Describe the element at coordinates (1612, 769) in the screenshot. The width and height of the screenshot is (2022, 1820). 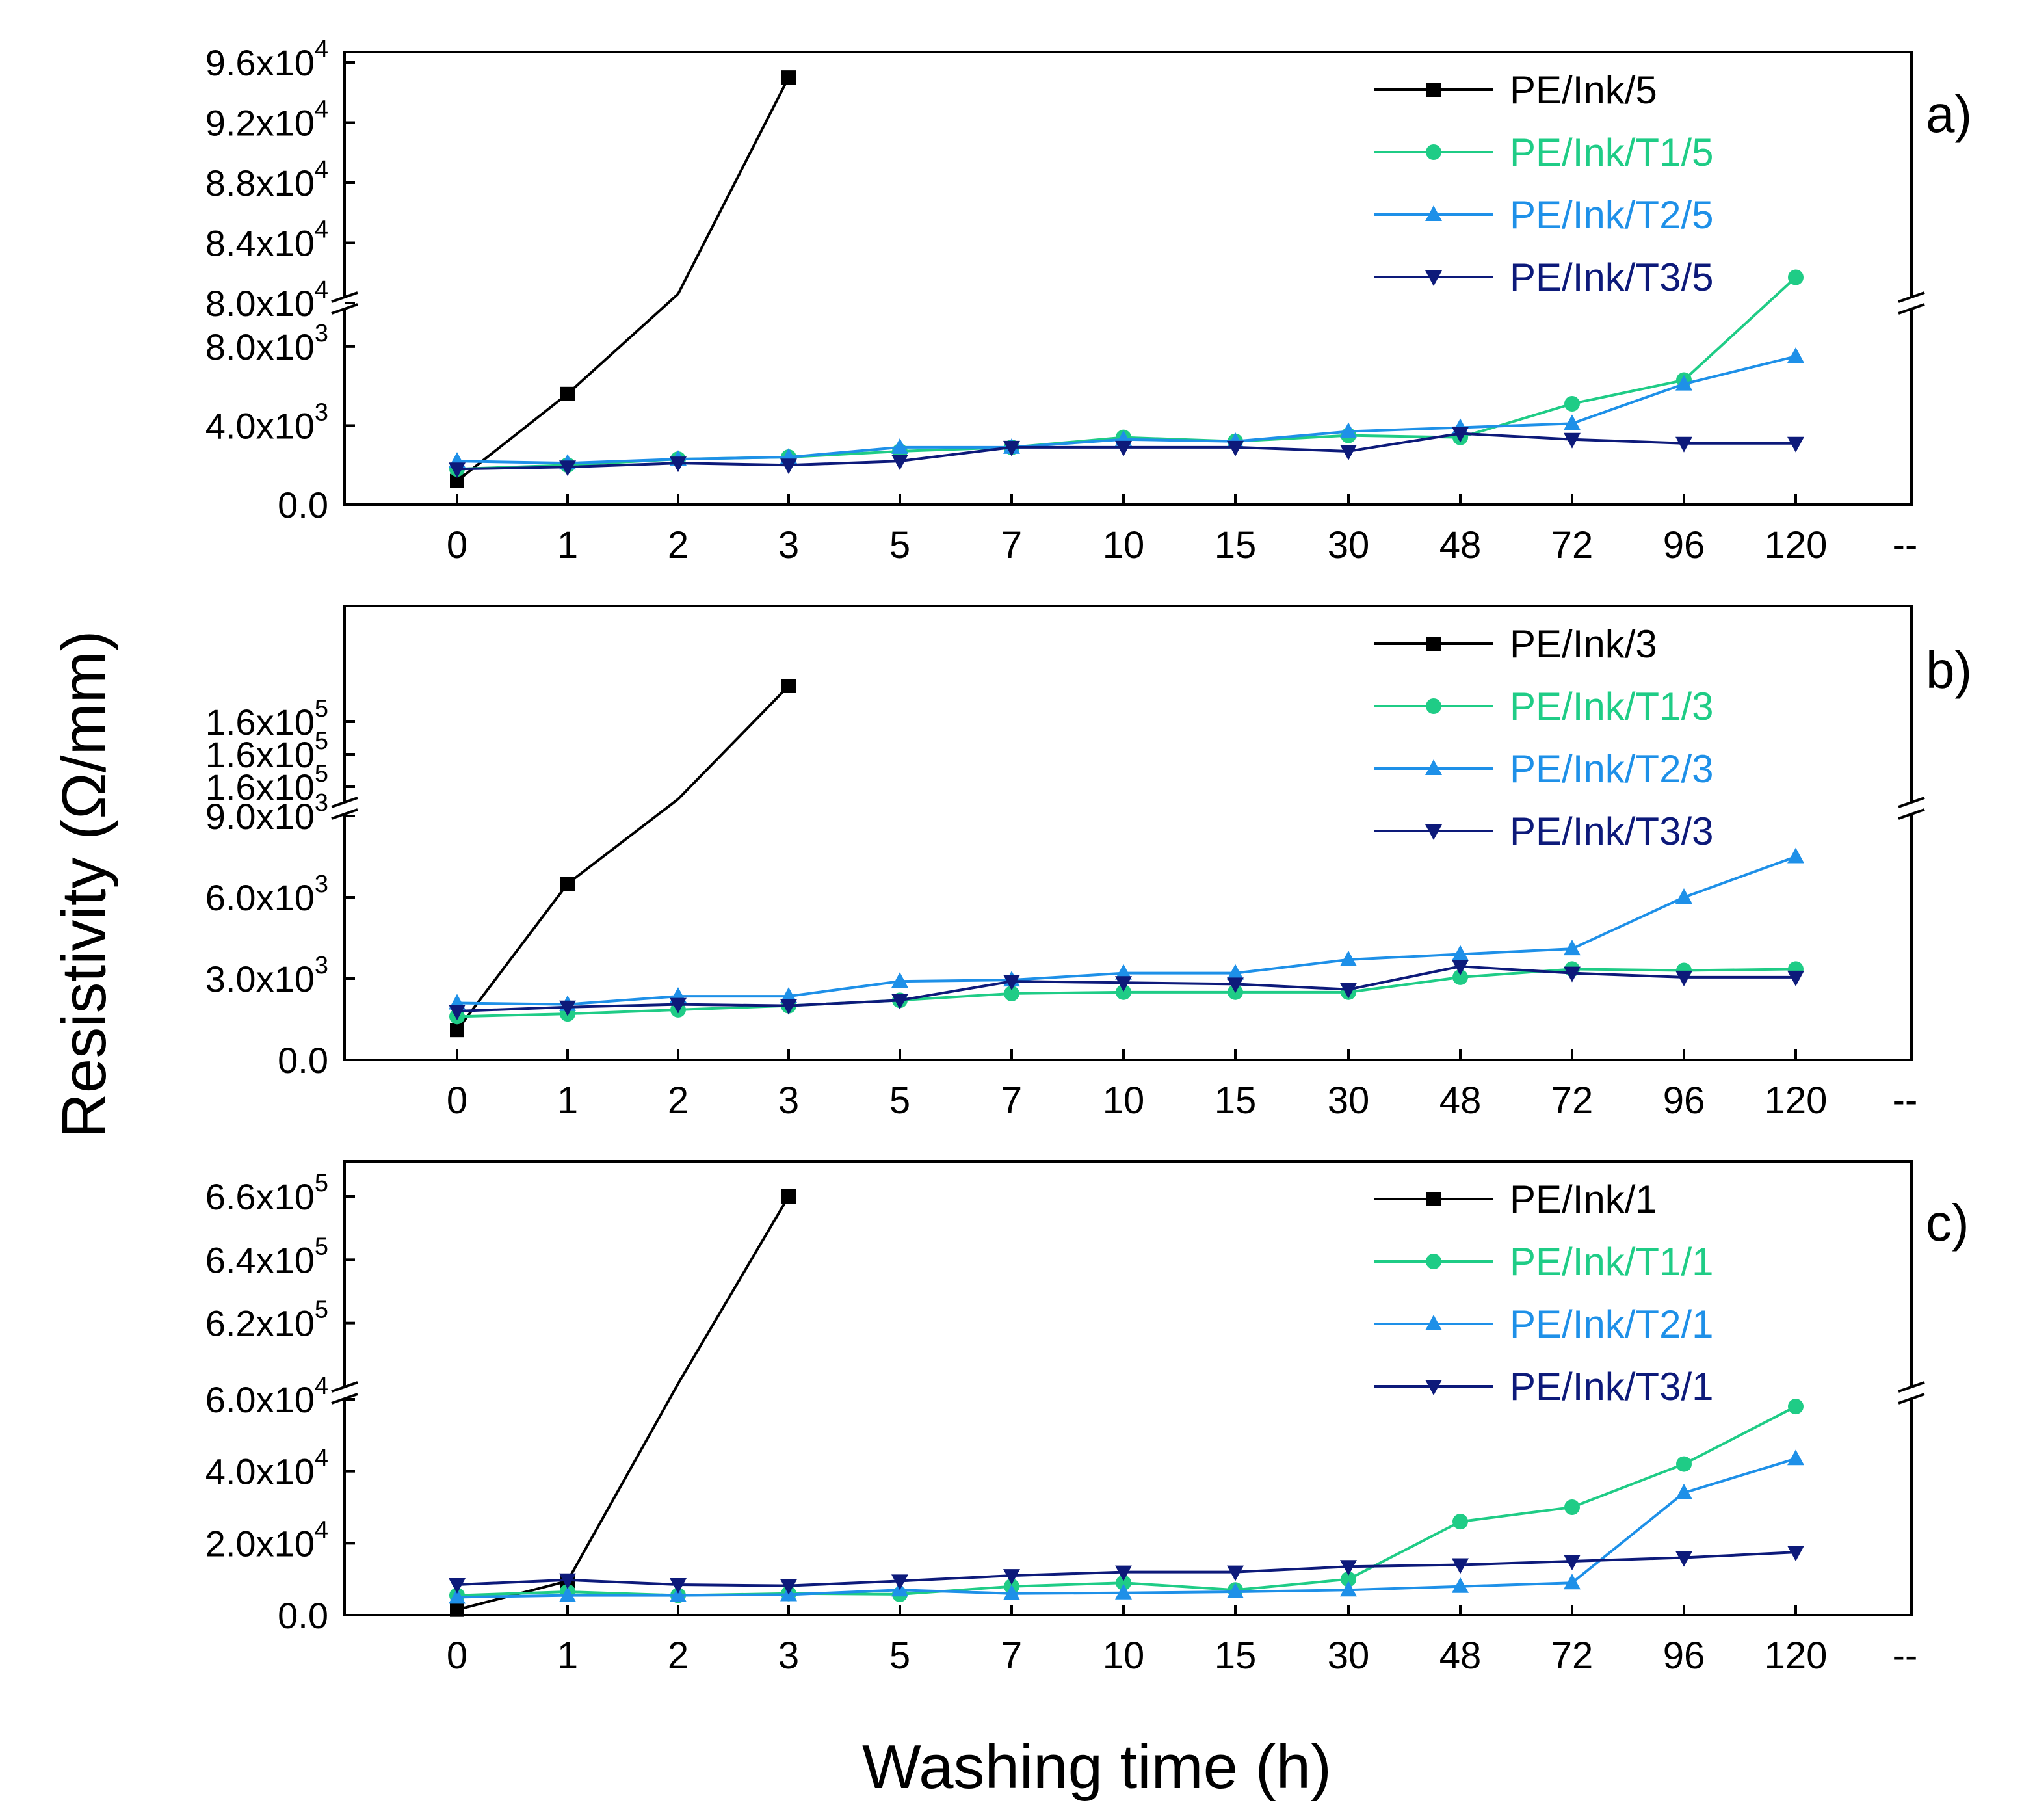
I see `legend-label: PE/Ink/T2/3` at that location.